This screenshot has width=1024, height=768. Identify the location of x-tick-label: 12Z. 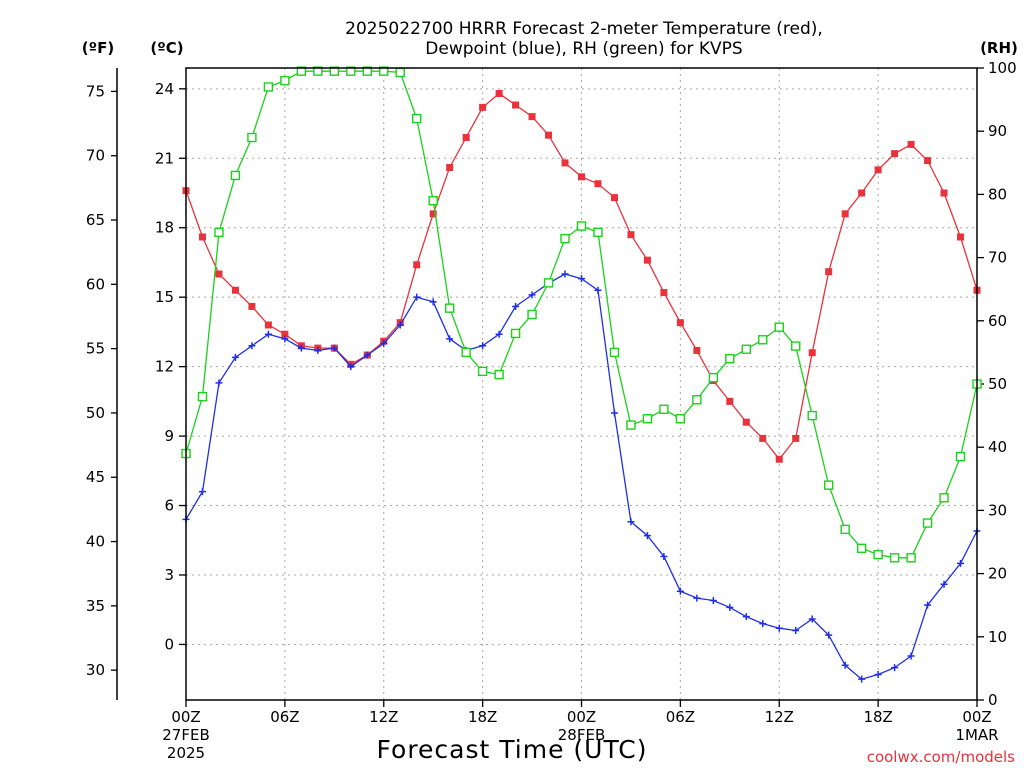
(383, 717).